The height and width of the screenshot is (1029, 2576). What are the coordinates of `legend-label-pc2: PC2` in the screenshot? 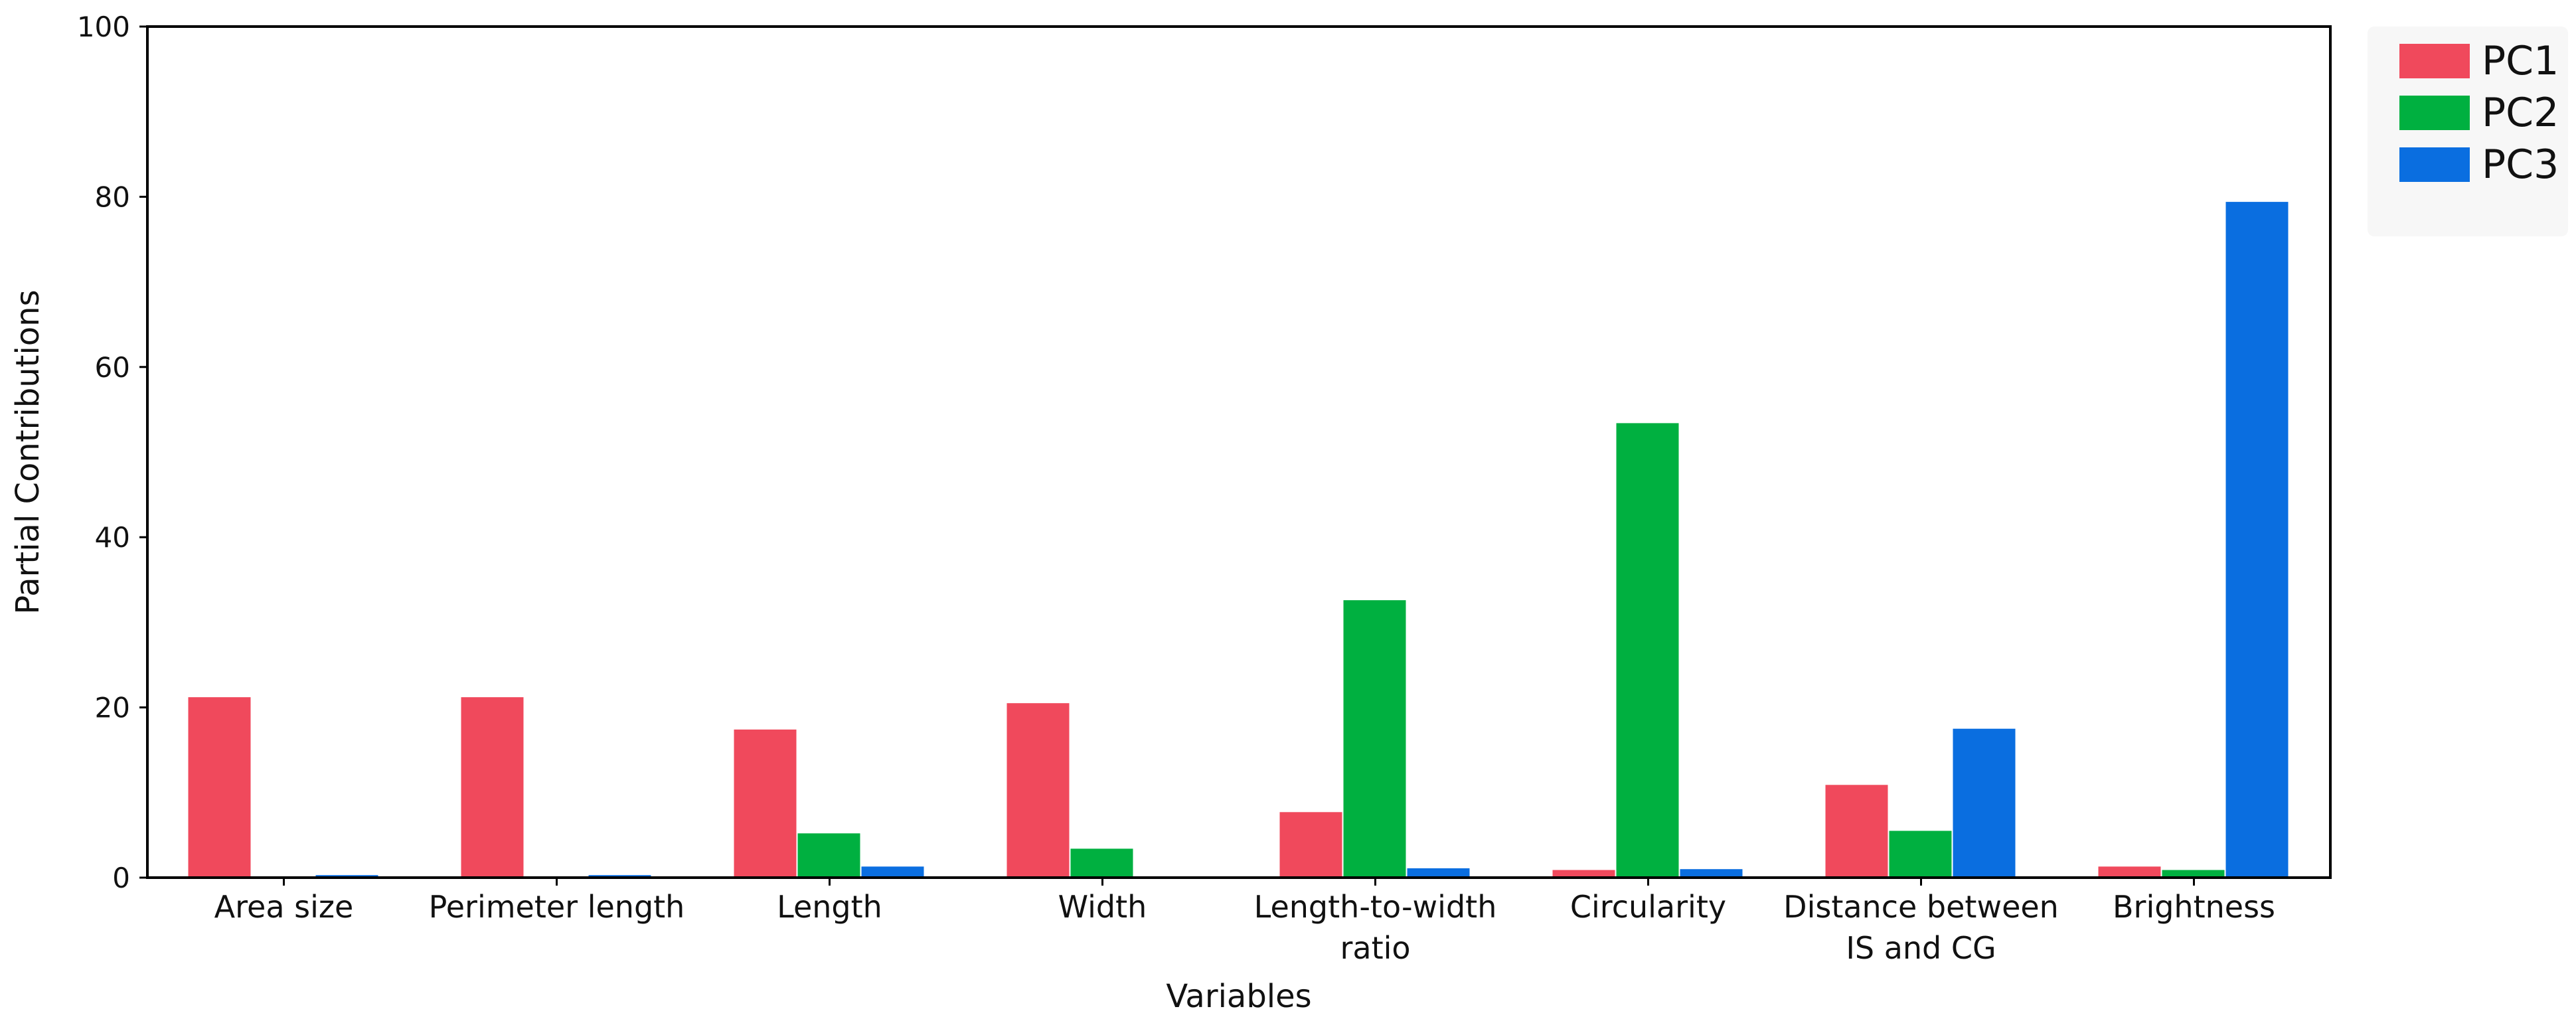 It's located at (2520, 113).